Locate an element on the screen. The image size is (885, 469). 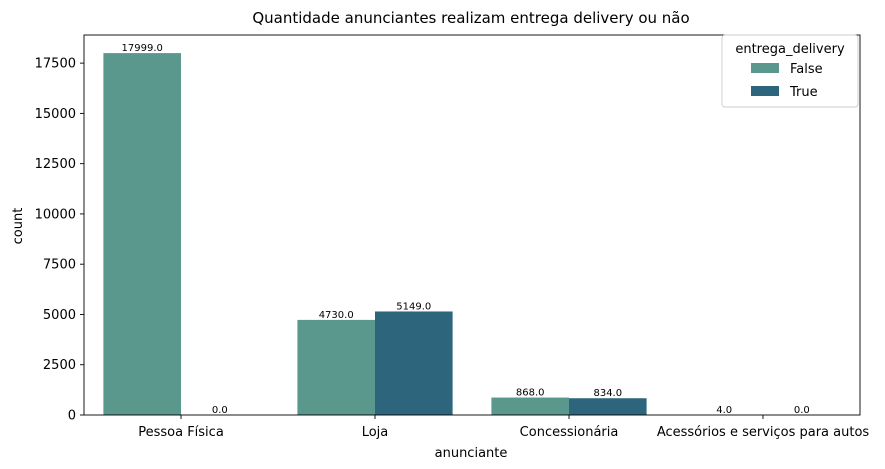
x-tick-label: Acessórios e serviços para autos is located at coordinates (763, 432).